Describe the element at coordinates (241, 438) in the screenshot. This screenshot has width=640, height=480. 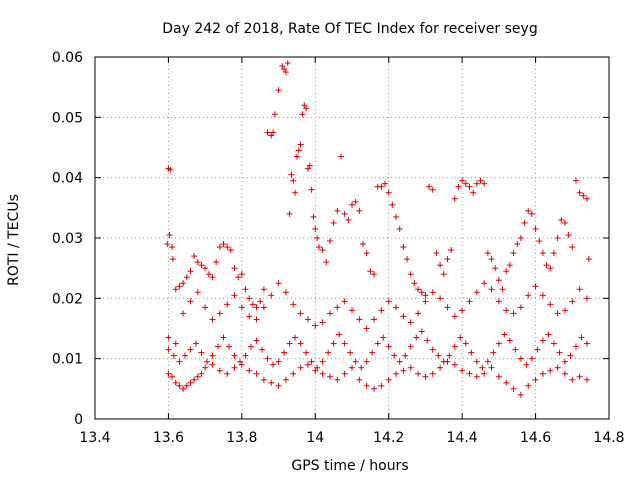
I see `x-tick-label: 13.8` at that location.